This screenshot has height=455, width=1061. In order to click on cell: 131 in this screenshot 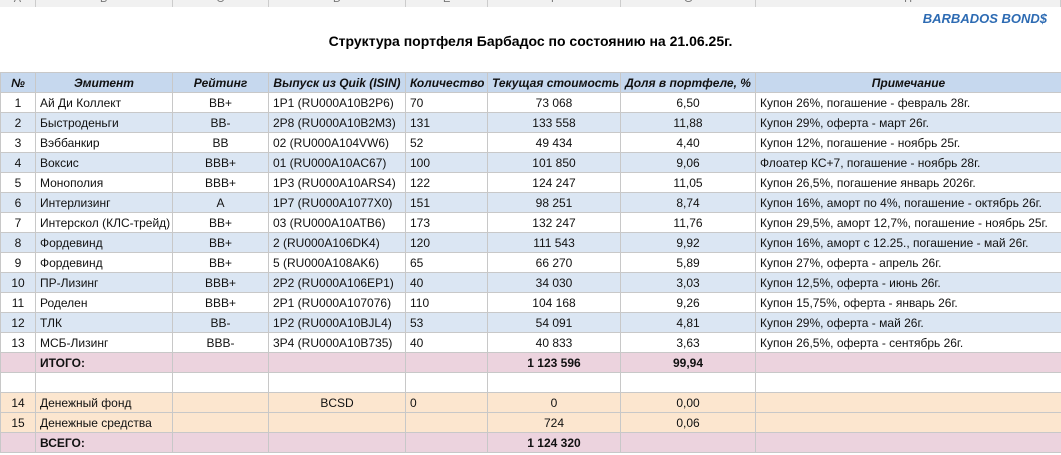, I will do `click(446, 122)`.